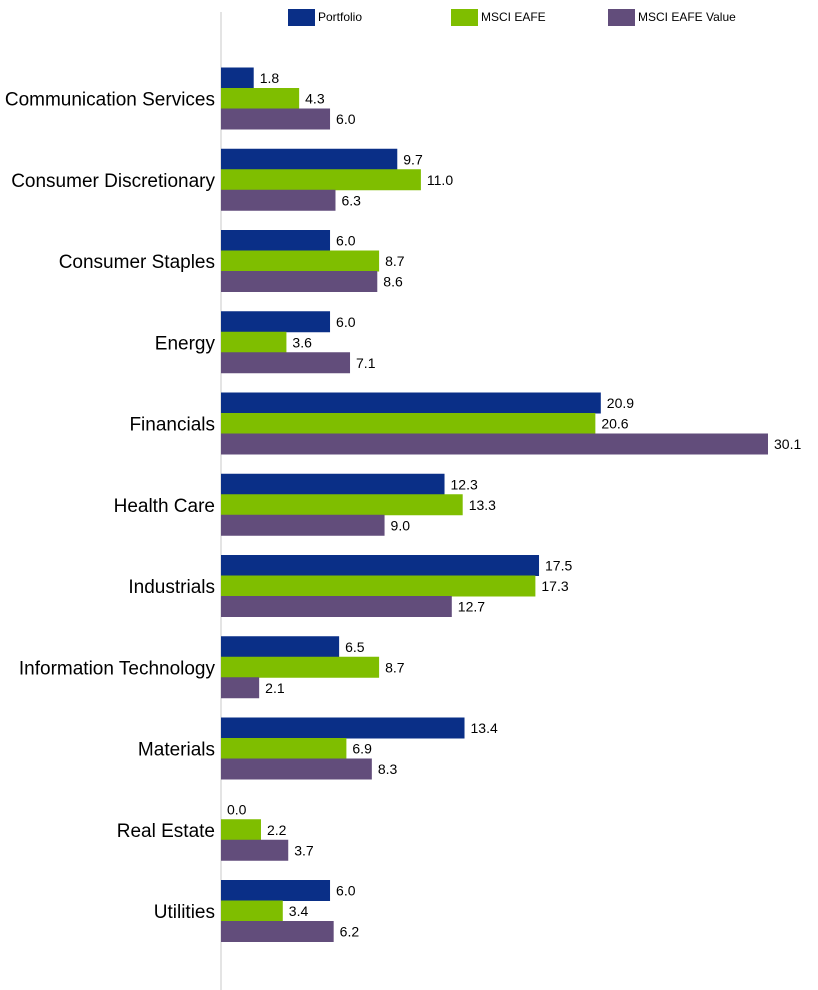 This screenshot has width=818, height=990. Describe the element at coordinates (215, 831) in the screenshot. I see `category-group-real-estate: Real Estate 0.0 2.2 3.7` at that location.